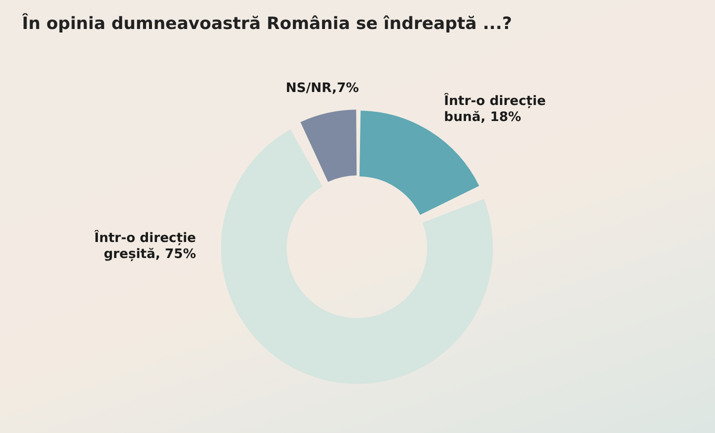  I want to click on slice-label: Într-o direcție greșită, 75%, so click(144, 246).